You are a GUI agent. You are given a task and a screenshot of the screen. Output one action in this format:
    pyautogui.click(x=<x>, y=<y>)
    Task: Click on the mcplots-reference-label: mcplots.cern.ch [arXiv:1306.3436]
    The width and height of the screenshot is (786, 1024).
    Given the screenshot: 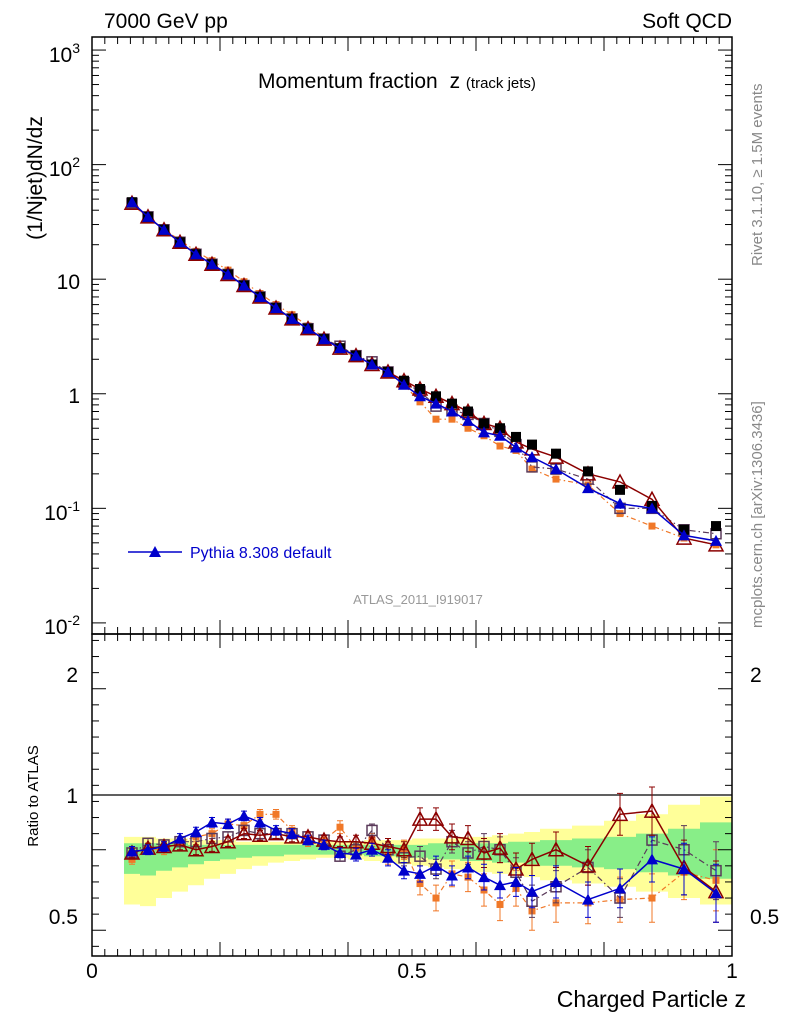 What is the action you would take?
    pyautogui.click(x=757, y=514)
    